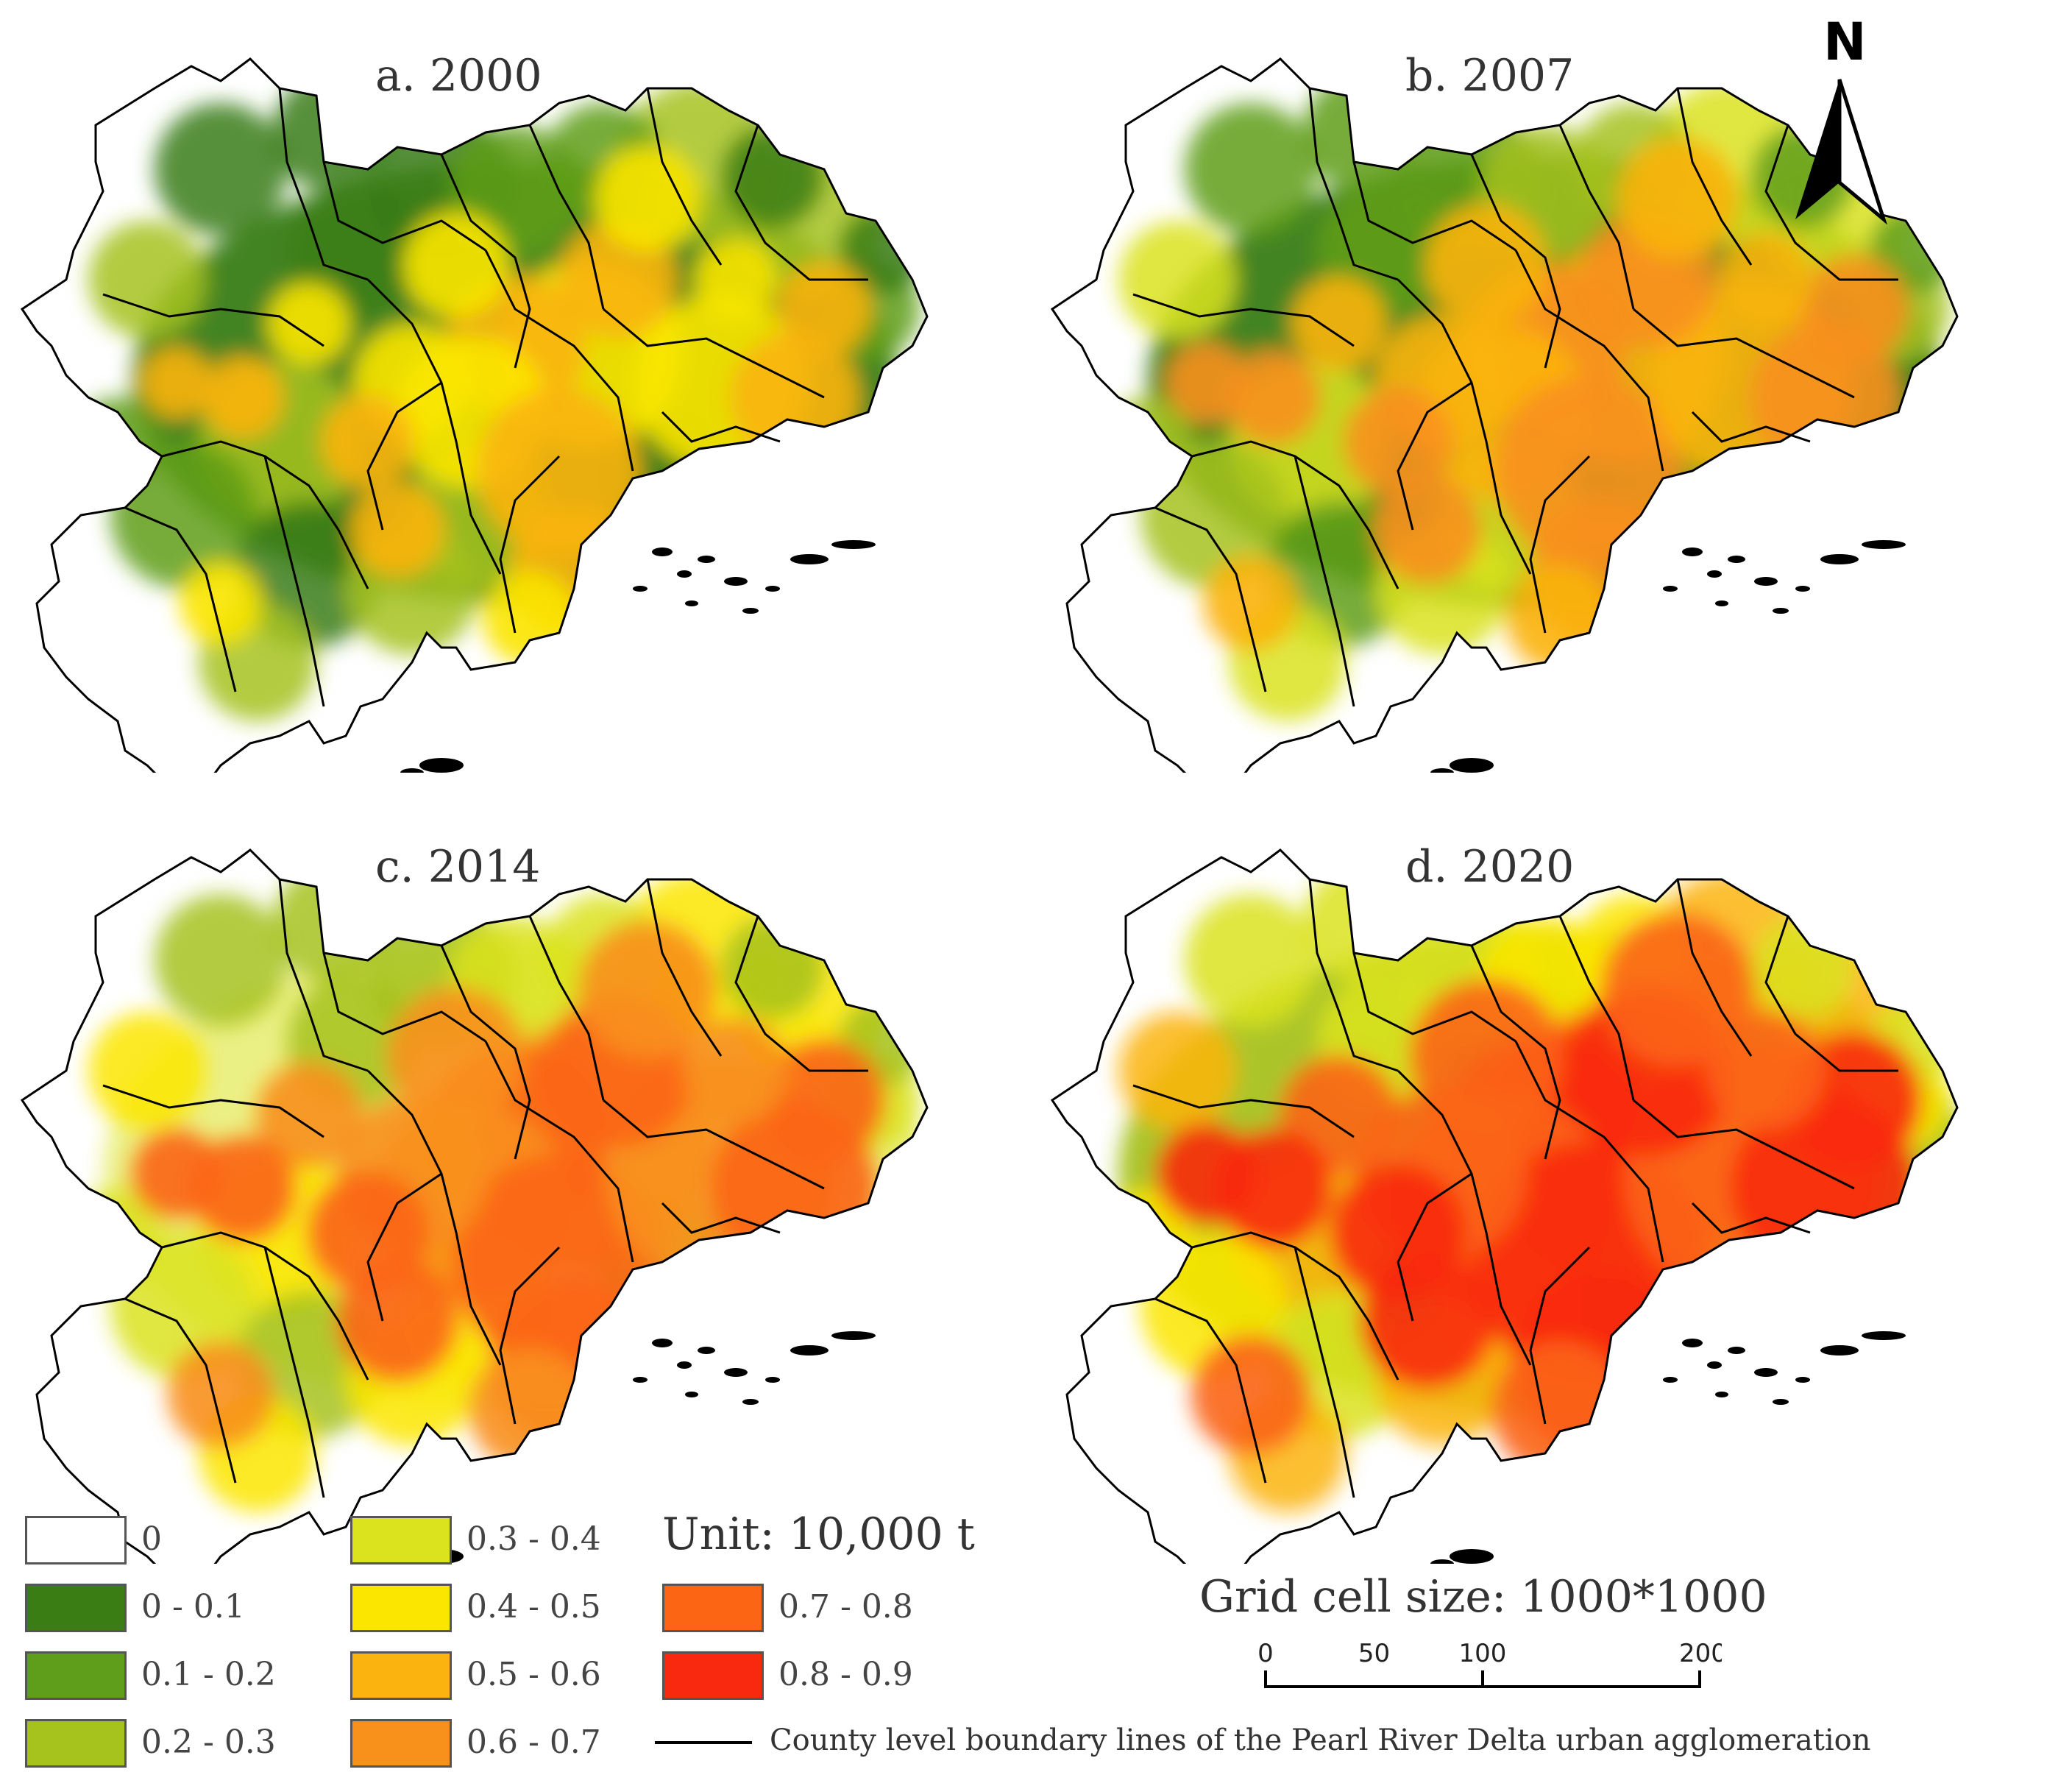 The image size is (2072, 1786). Describe the element at coordinates (209, 1674) in the screenshot. I see `legend-label: 0.1 - 0.2` at that location.